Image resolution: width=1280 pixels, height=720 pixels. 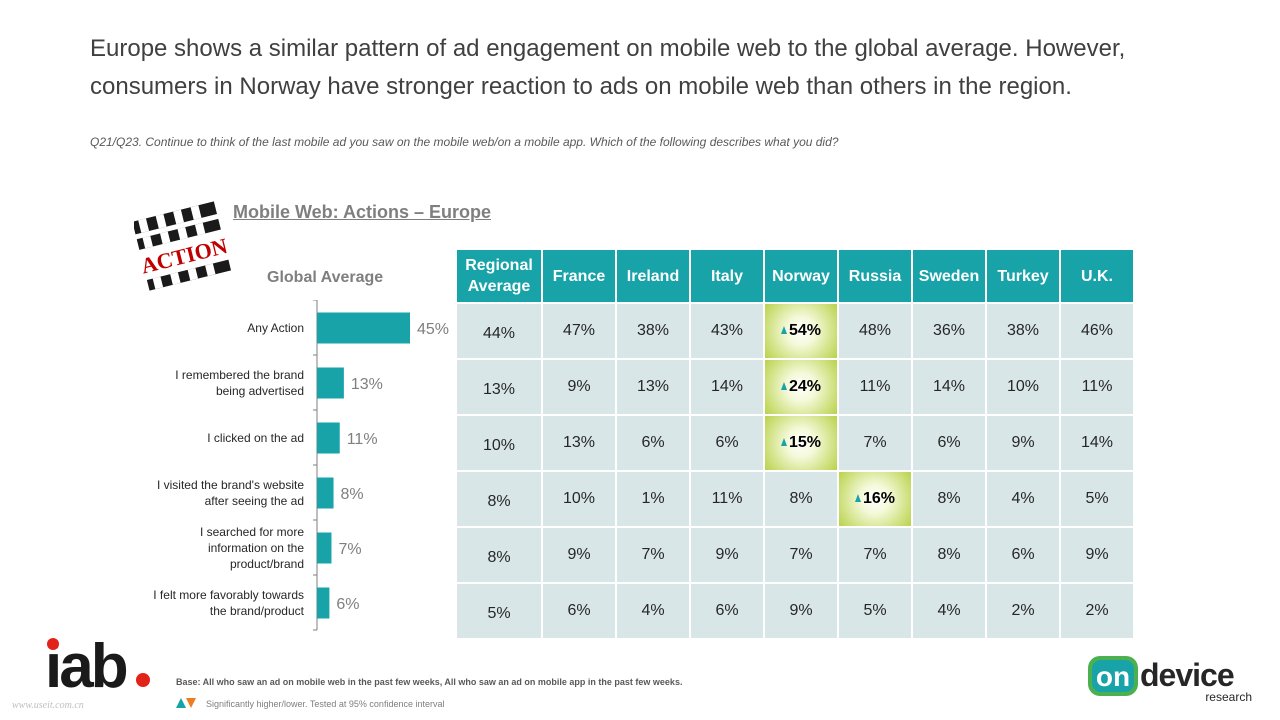 What do you see at coordinates (801, 276) in the screenshot?
I see `column-header: Norway` at bounding box center [801, 276].